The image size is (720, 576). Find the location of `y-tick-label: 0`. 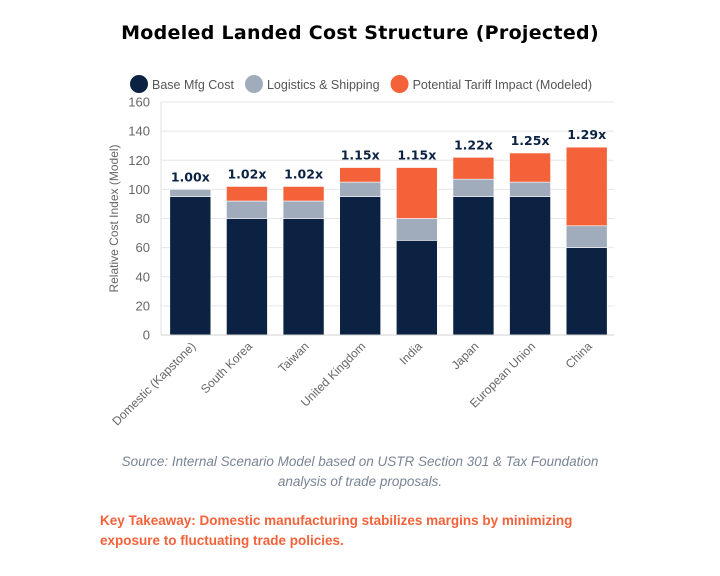

y-tick-label: 0 is located at coordinates (146, 335).